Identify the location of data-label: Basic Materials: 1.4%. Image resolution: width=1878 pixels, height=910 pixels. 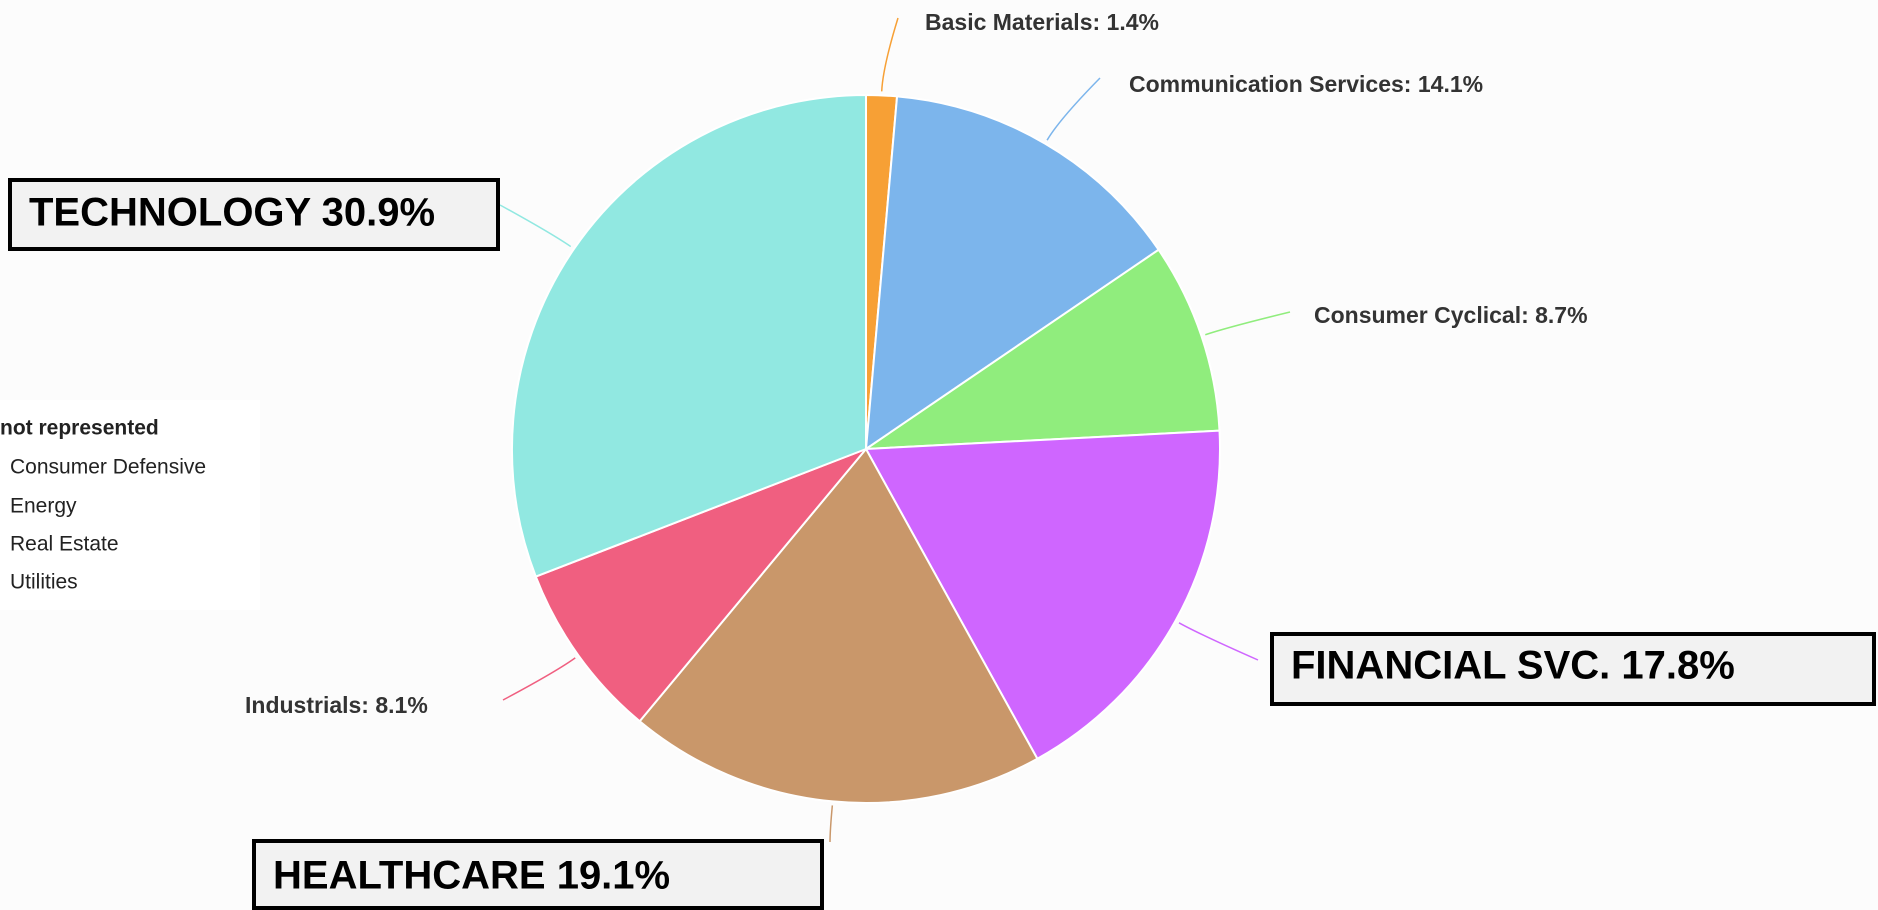
(1042, 22).